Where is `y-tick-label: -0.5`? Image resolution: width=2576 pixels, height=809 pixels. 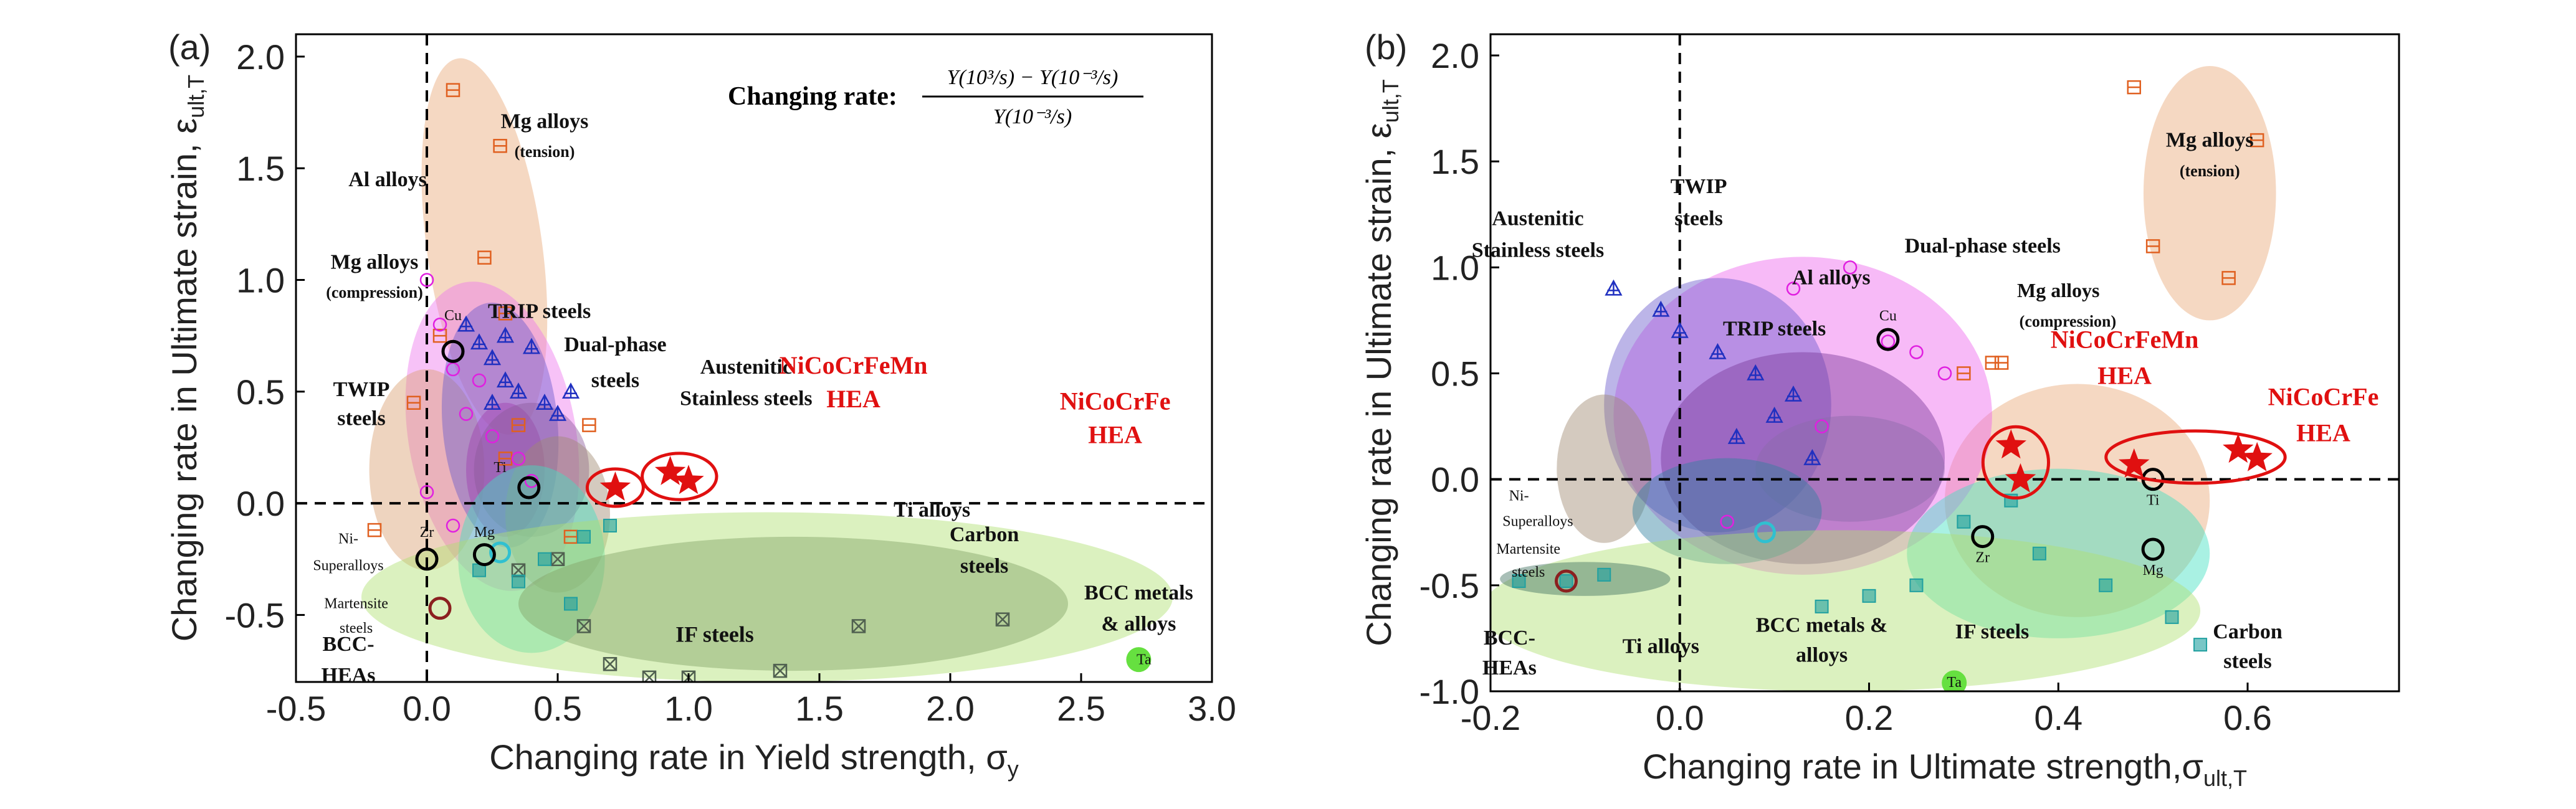 y-tick-label: -0.5 is located at coordinates (1450, 585).